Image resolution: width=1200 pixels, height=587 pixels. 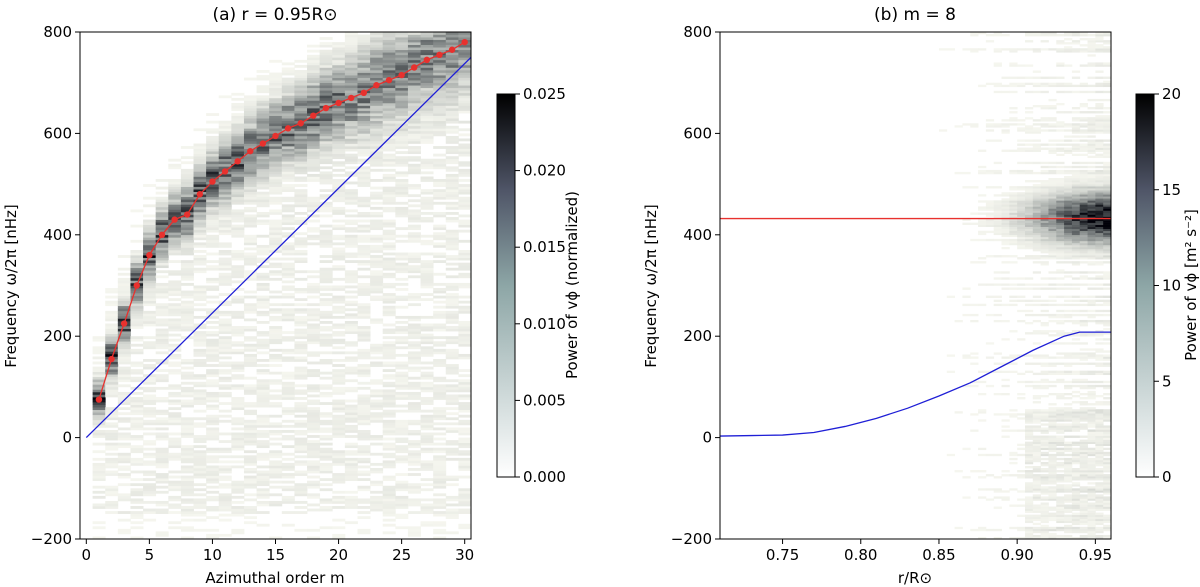 What do you see at coordinates (506, 285) in the screenshot?
I see `panel-a-colorbar` at bounding box center [506, 285].